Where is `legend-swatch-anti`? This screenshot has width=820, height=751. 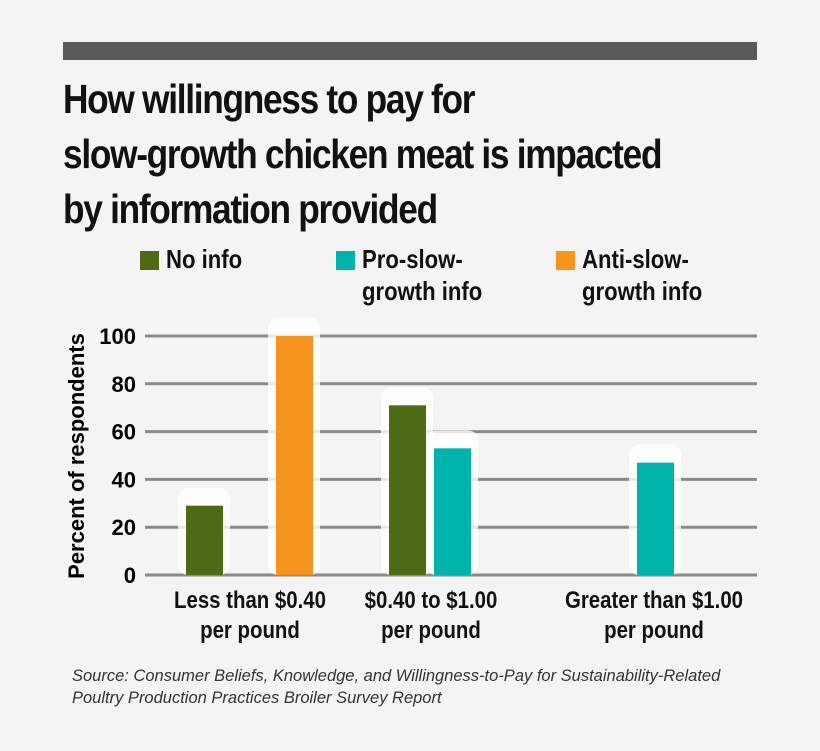
legend-swatch-anti is located at coordinates (565, 260).